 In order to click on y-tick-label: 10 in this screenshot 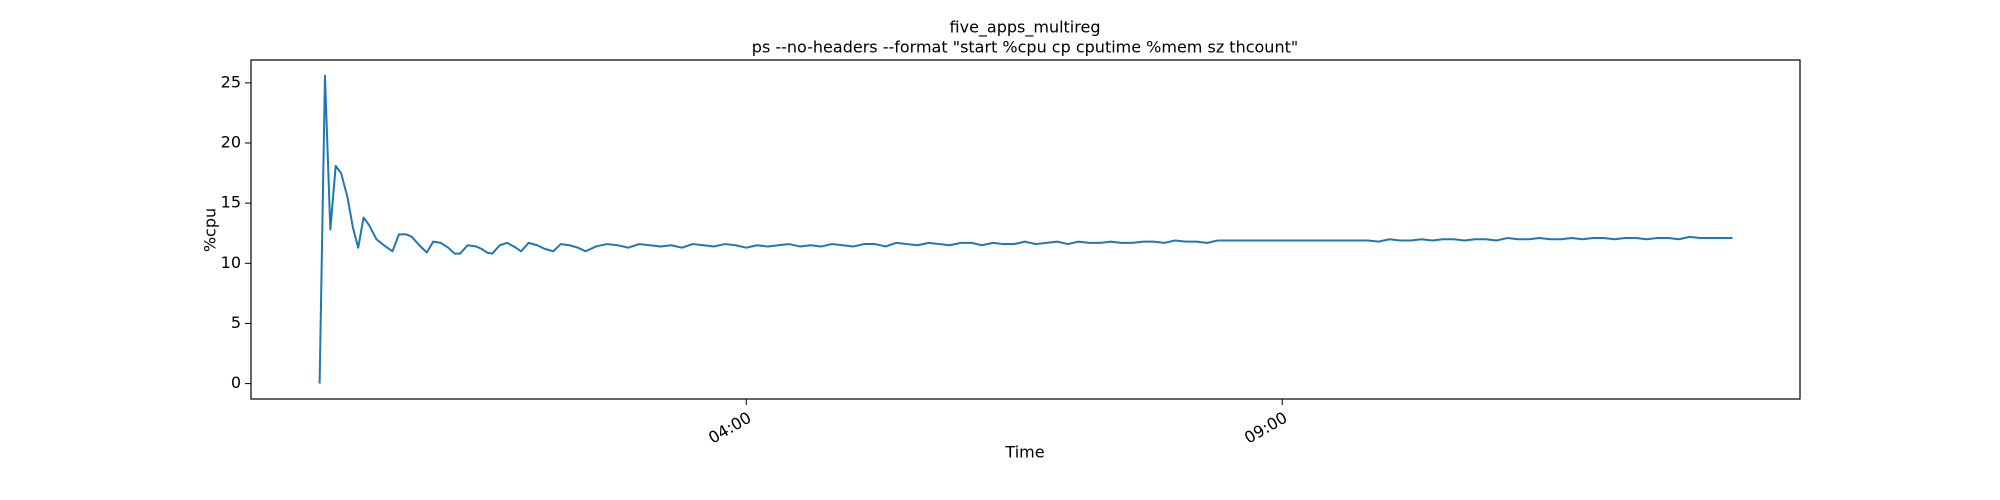, I will do `click(231, 262)`.